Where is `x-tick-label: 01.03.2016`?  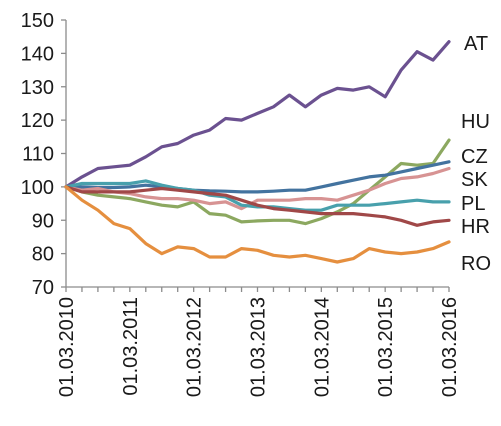 x-tick-label: 01.03.2016 is located at coordinates (450, 347).